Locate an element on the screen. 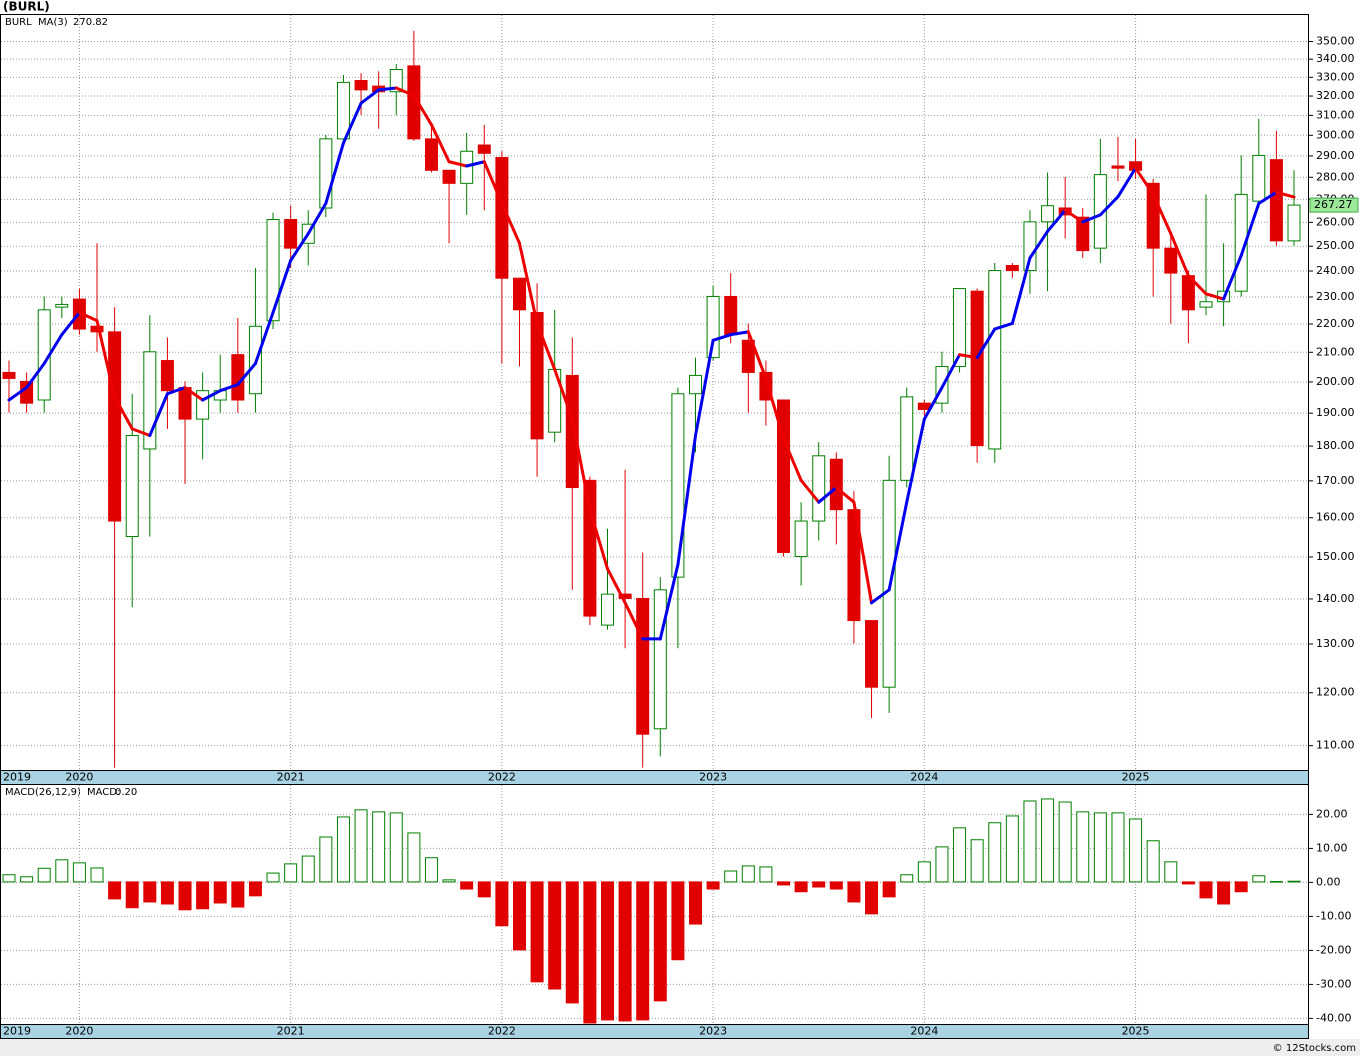  y-tick-label: 250.00 is located at coordinates (1335, 245).